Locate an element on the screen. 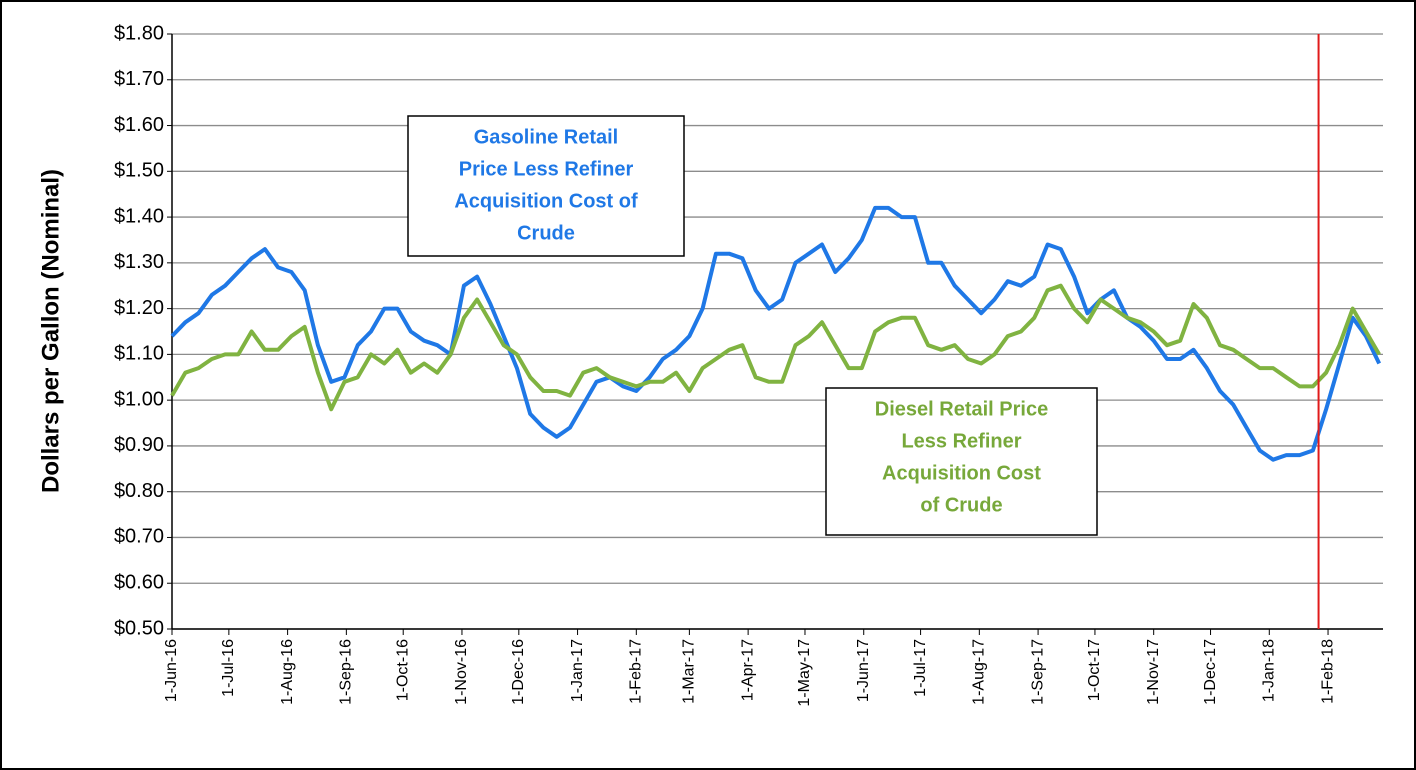  y-tick-label: $1.00 is located at coordinates (139, 399).